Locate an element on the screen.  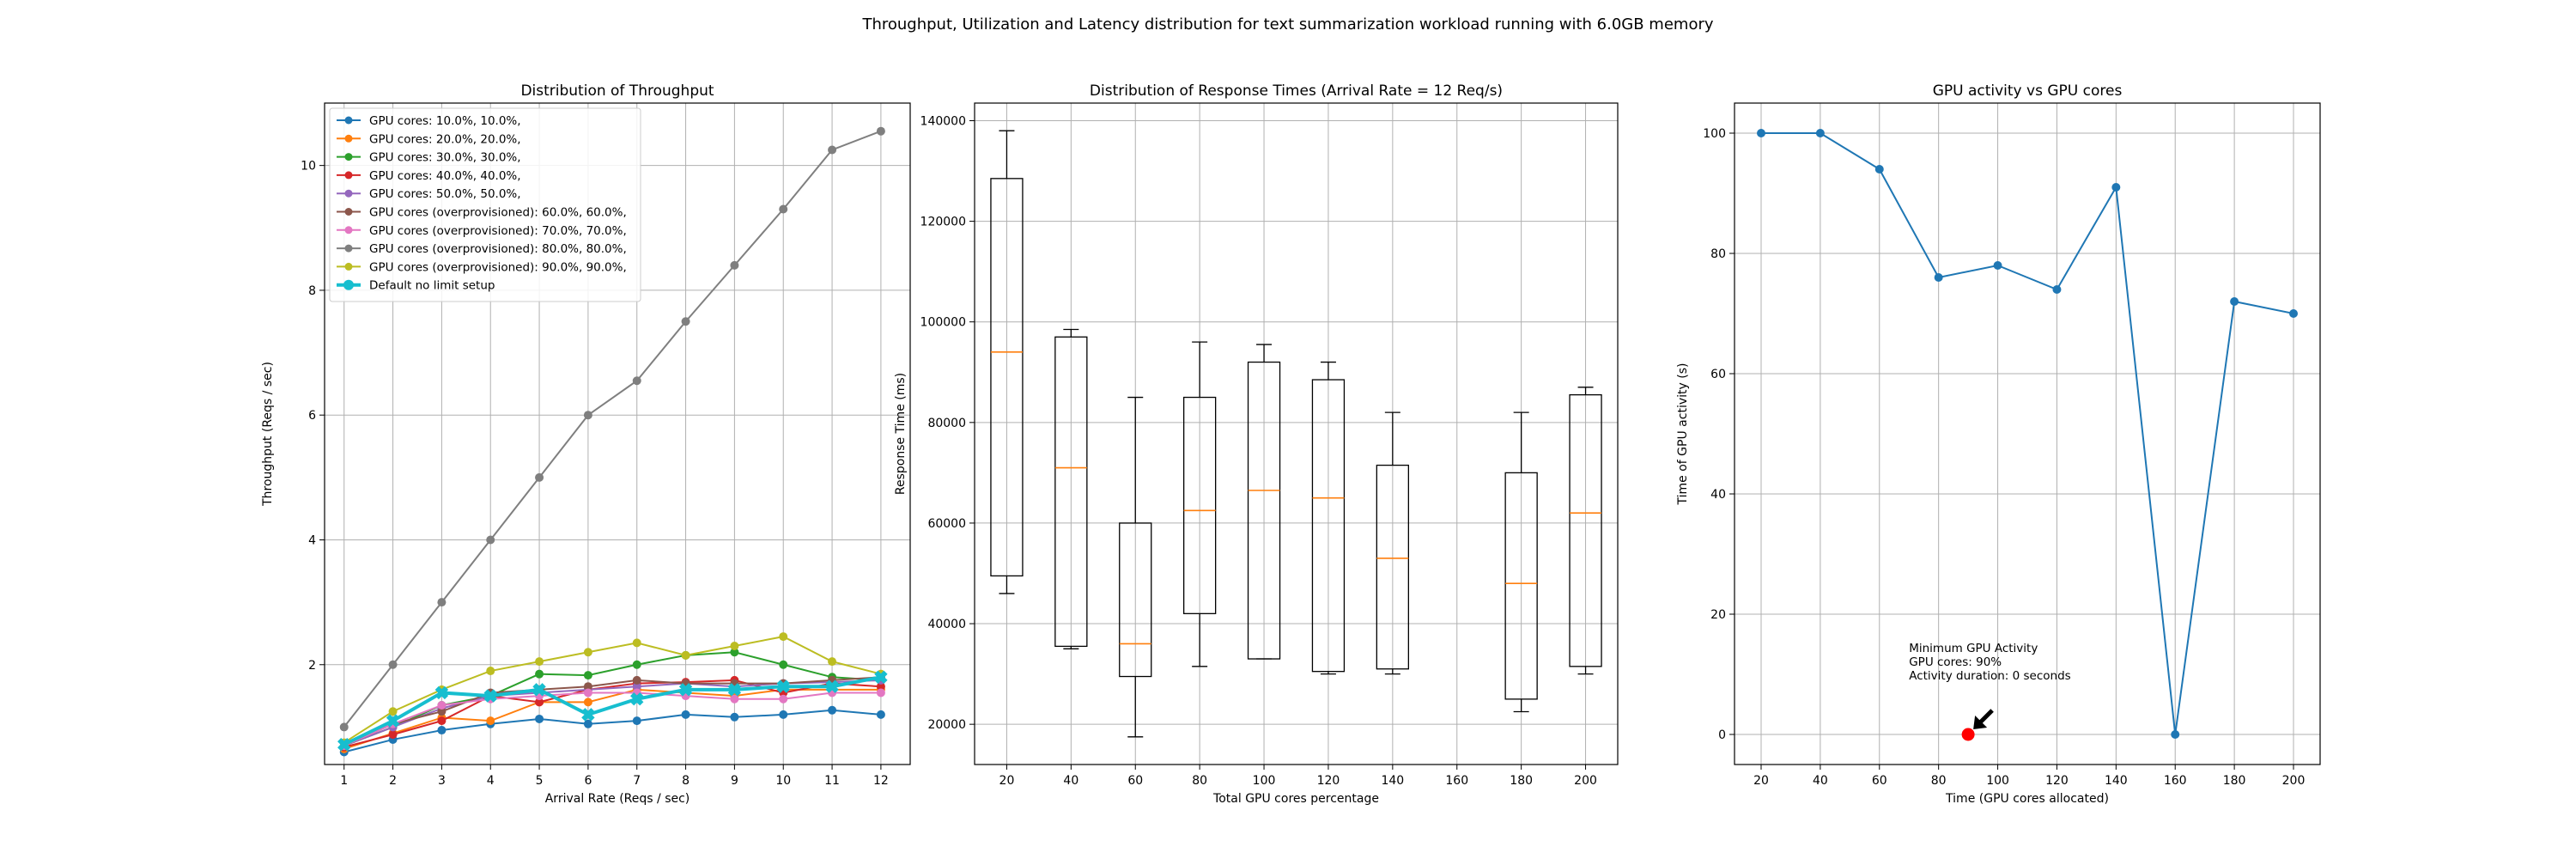
gpu-activity-y-tick-label: 0 is located at coordinates (1722, 735).